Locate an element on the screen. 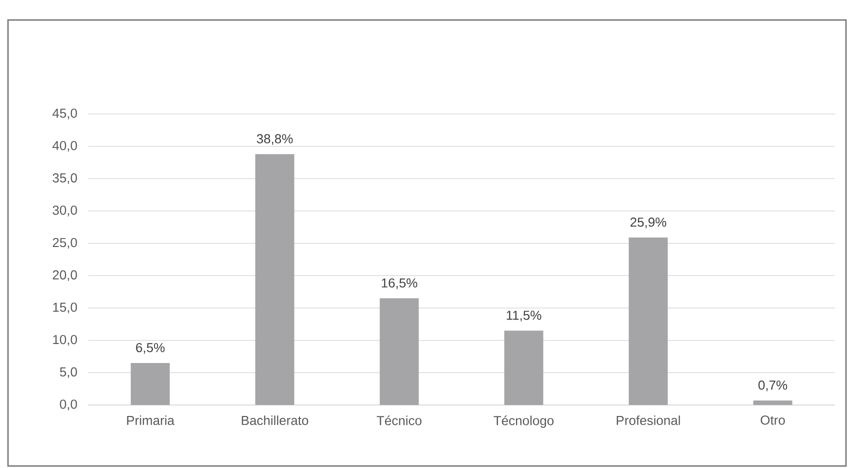 The width and height of the screenshot is (848, 468). y-tick-label: 10,0 is located at coordinates (65, 340).